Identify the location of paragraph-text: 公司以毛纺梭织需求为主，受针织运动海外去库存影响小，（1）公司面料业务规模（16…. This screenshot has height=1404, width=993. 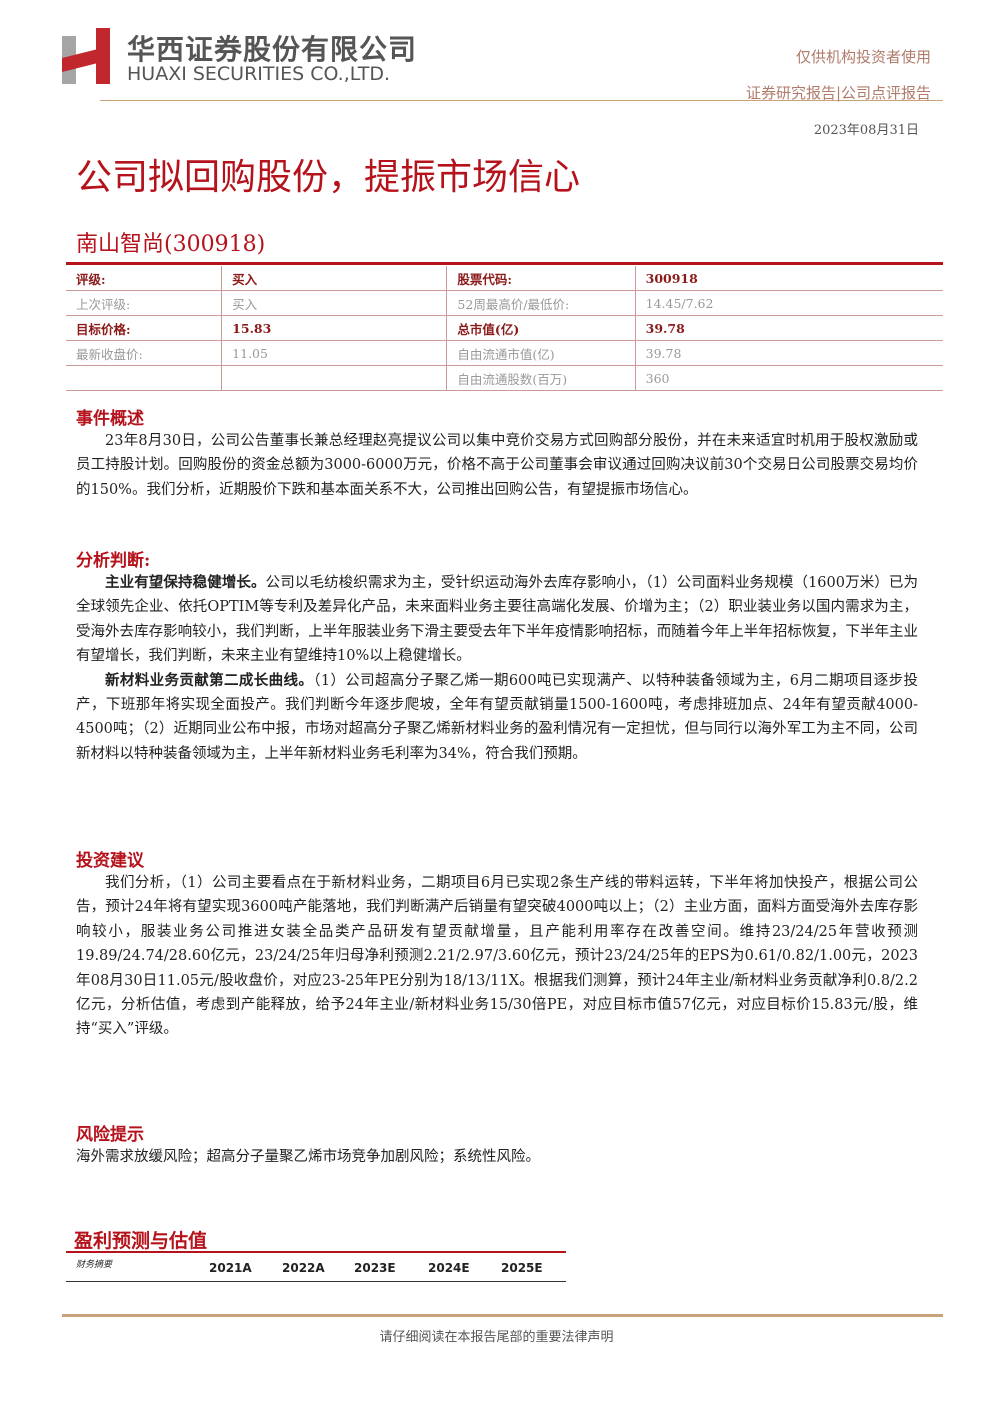
(497, 620).